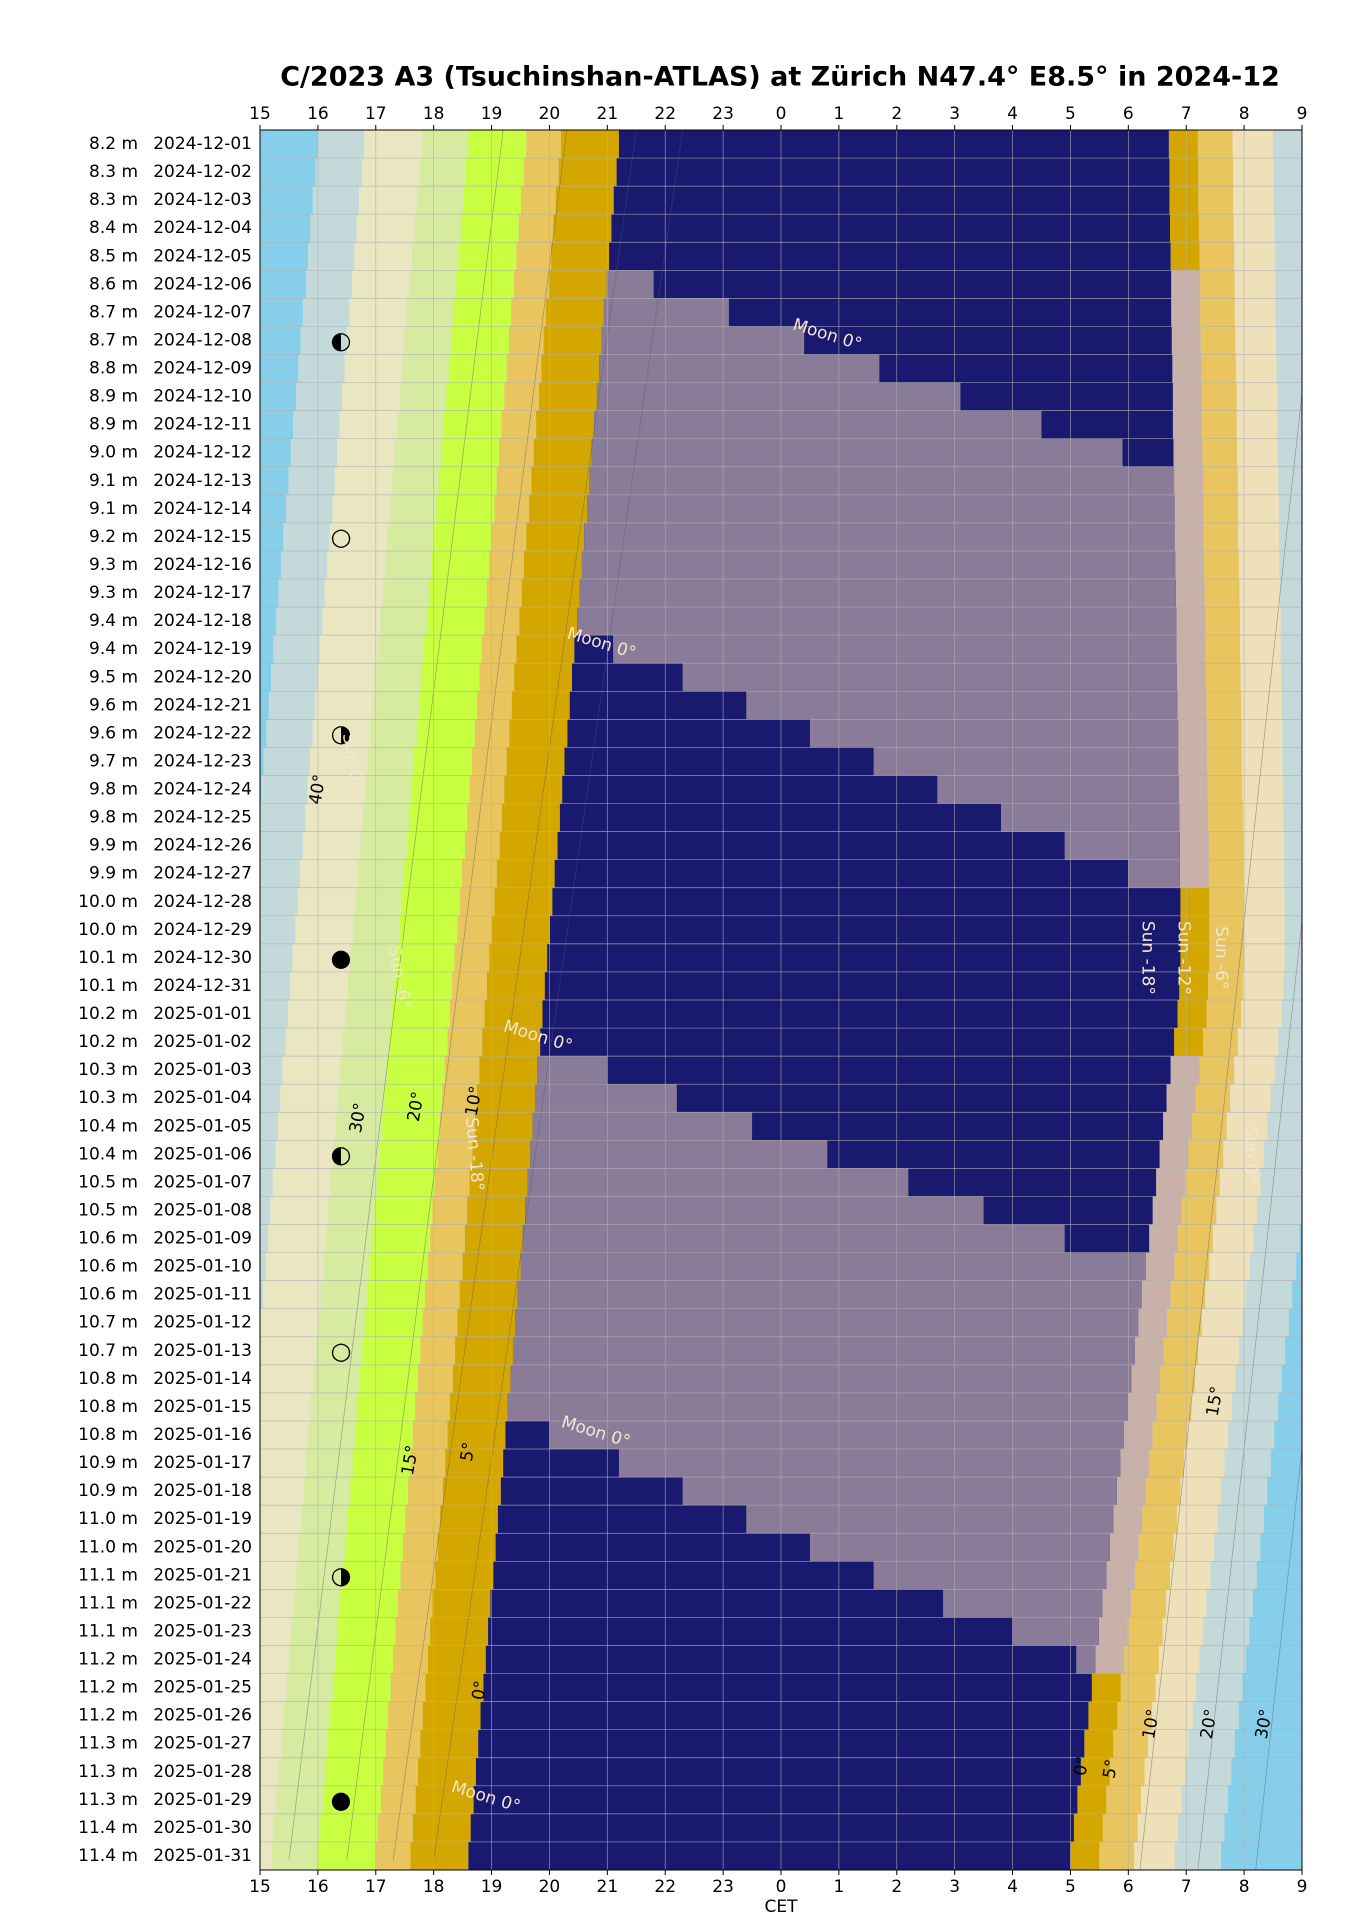  What do you see at coordinates (954, 1887) in the screenshot?
I see `x-tick-label: 3` at bounding box center [954, 1887].